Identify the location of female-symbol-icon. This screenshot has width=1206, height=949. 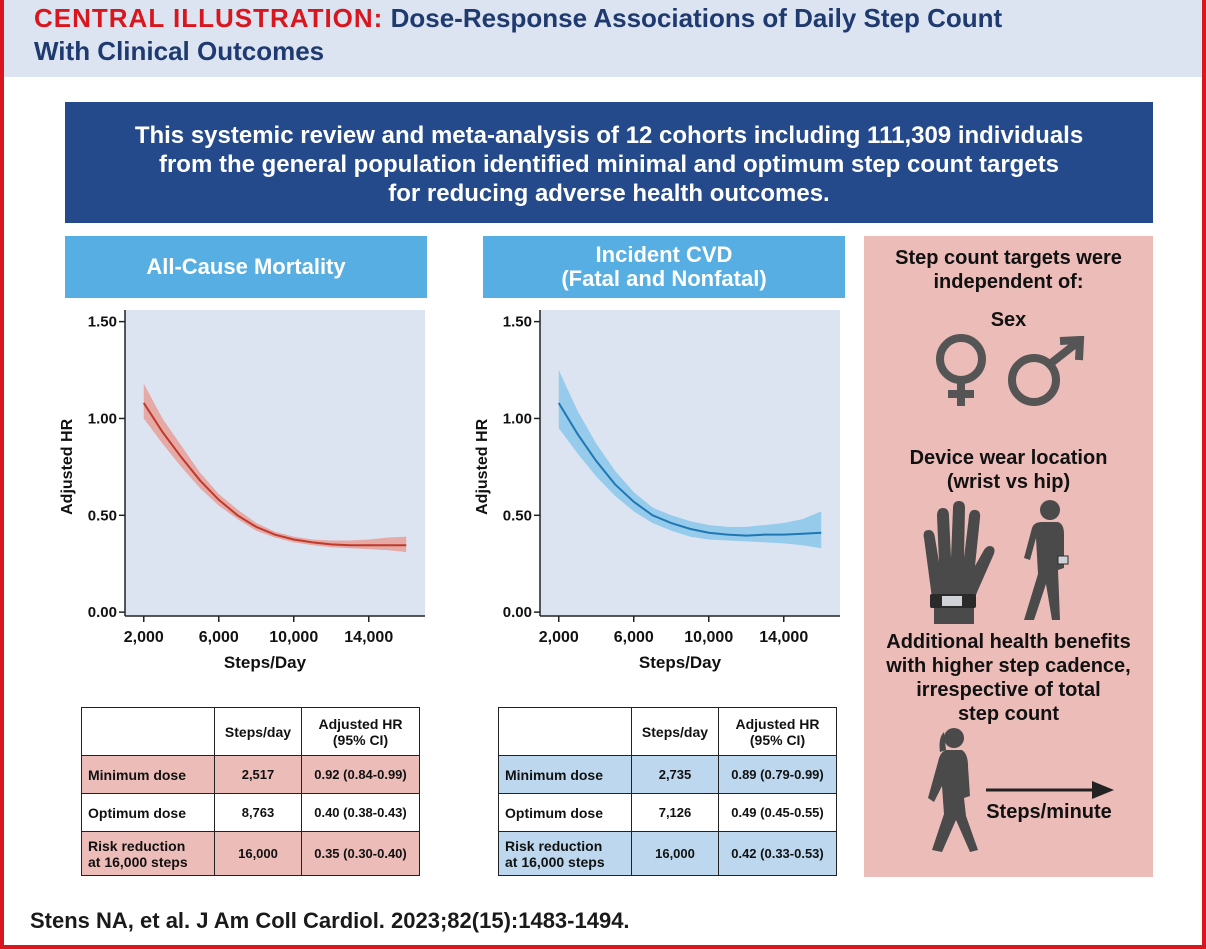
(961, 370).